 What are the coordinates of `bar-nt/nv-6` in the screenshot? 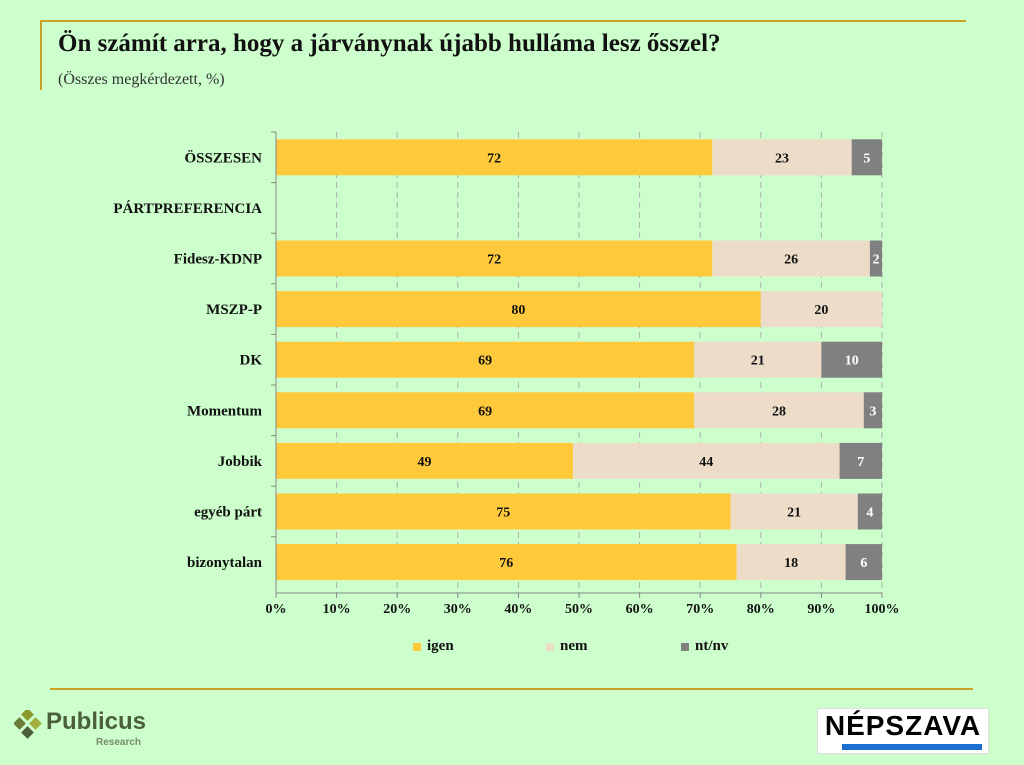 It's located at (860, 460).